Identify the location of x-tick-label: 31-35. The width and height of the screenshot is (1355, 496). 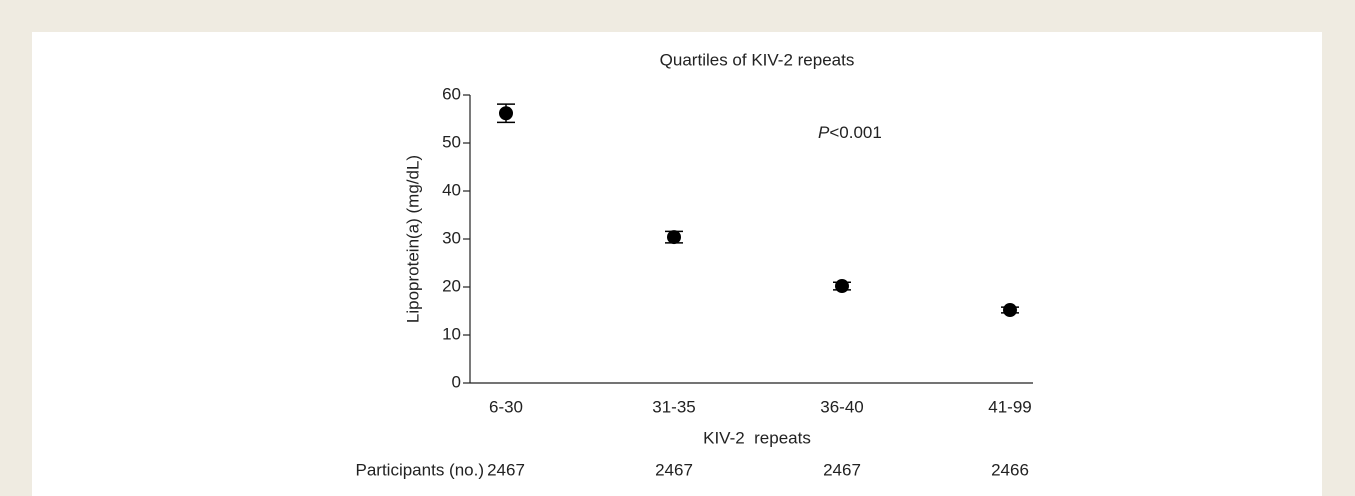
(673, 406).